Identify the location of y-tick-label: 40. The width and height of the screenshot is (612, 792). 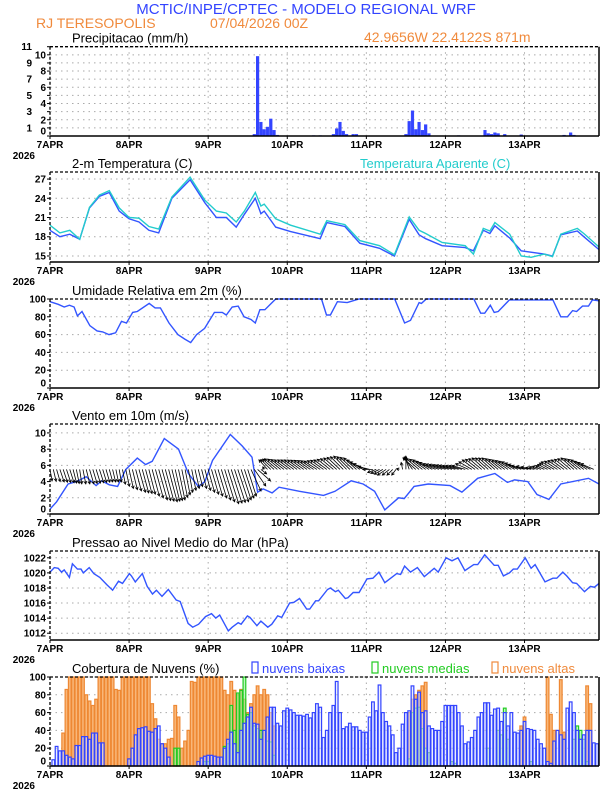
(41, 353).